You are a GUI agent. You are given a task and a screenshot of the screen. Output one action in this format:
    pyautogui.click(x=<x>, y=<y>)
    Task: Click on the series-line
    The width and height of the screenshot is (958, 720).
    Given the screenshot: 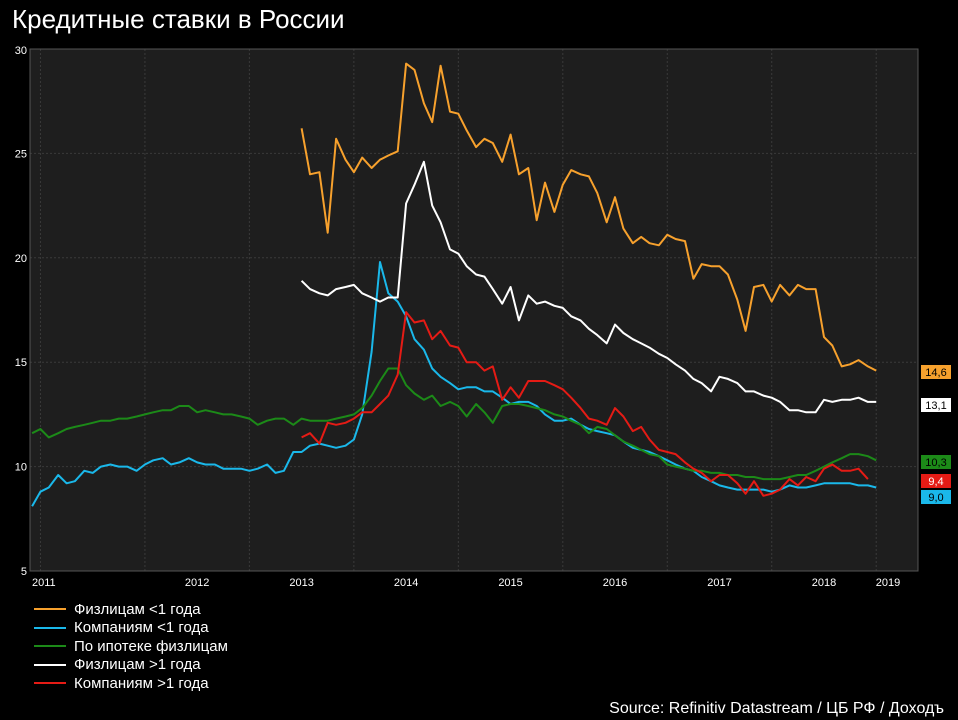 What is the action you would take?
    pyautogui.click(x=454, y=424)
    